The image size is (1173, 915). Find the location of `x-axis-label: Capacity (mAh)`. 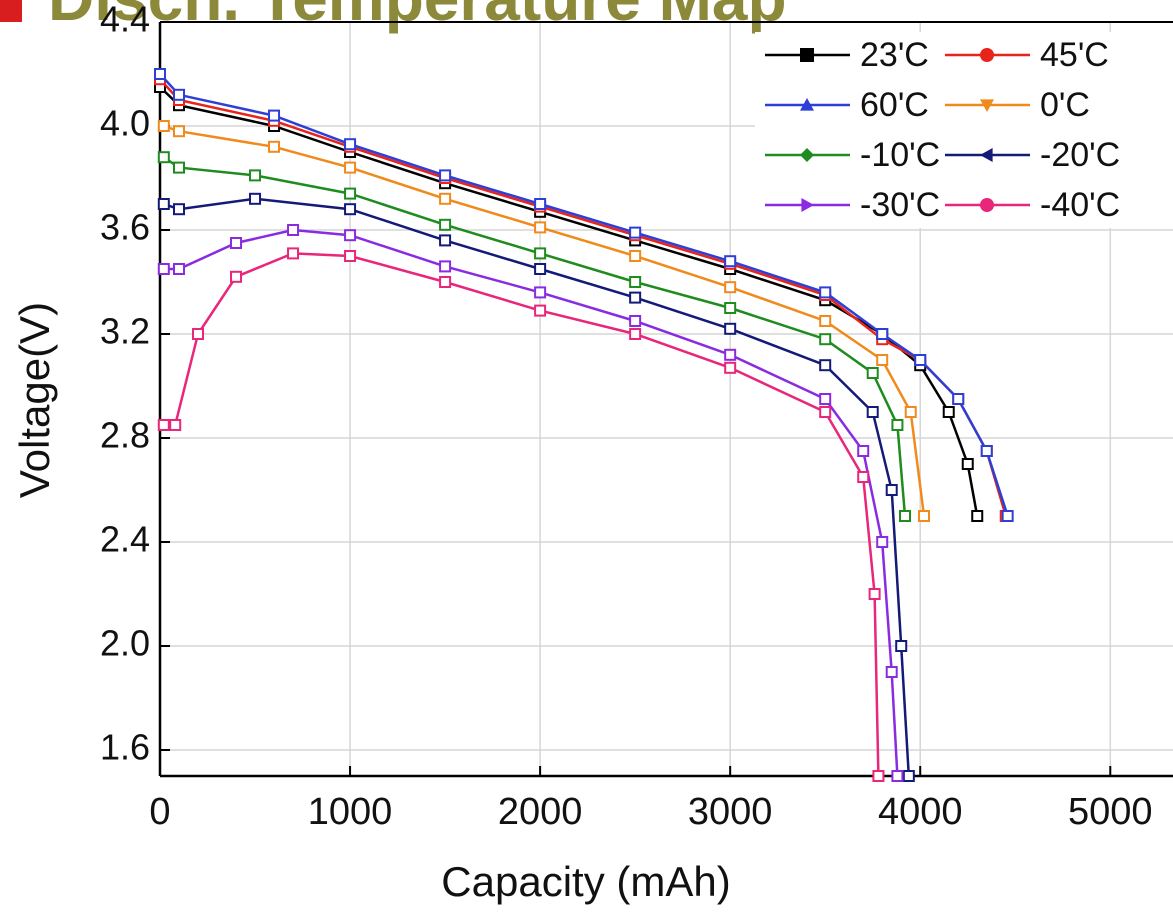

x-axis-label: Capacity (mAh) is located at coordinates (585, 881).